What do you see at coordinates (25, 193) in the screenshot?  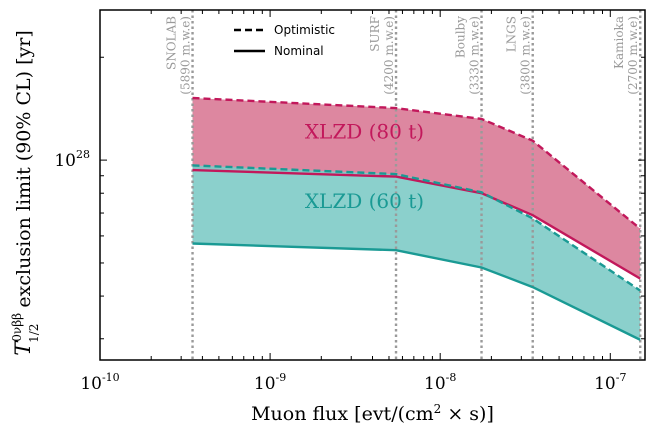 I see `y-axis-label: T0νββ 1/2 exclusion limit (90% CL) [yr]` at bounding box center [25, 193].